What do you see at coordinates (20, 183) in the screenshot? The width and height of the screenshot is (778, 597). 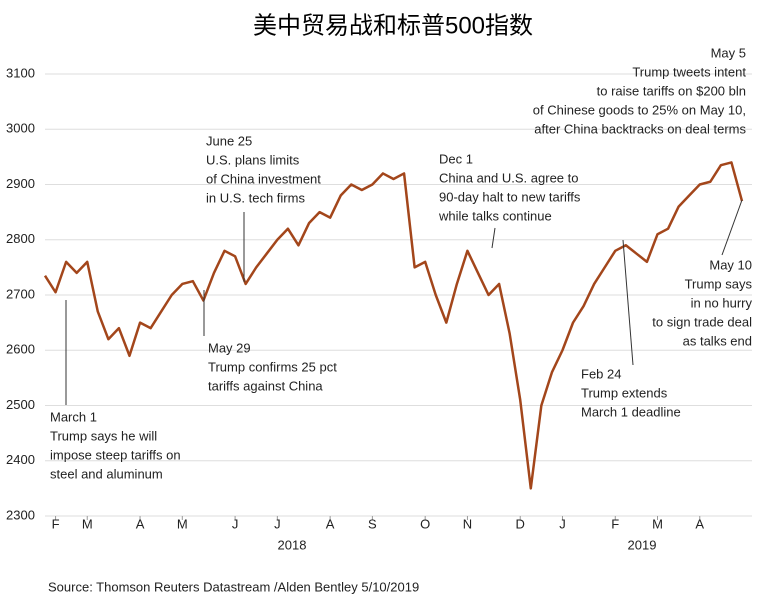 I see `y-tick-label: 2900` at bounding box center [20, 183].